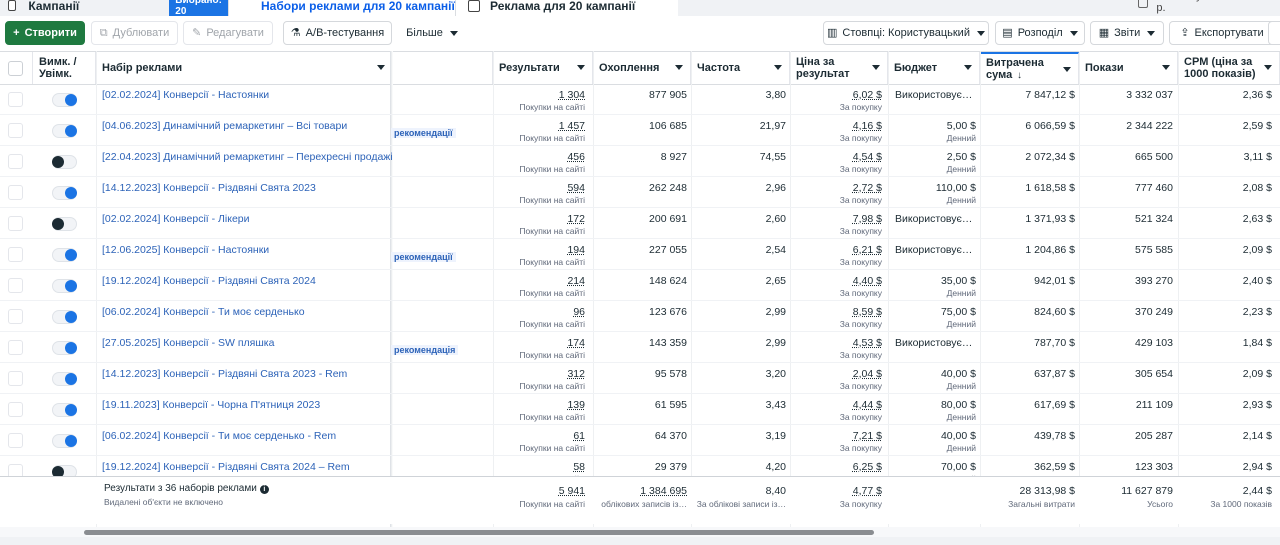  What do you see at coordinates (228, 33) in the screenshot?
I see `edit-button: ✎ Редагувати` at bounding box center [228, 33].